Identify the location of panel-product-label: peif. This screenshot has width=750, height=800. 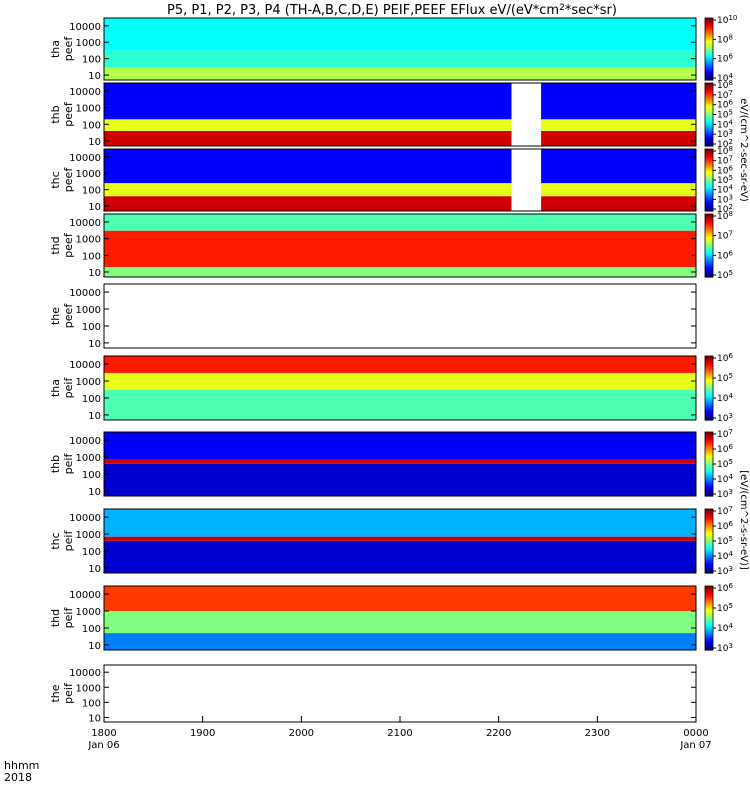
(68, 618).